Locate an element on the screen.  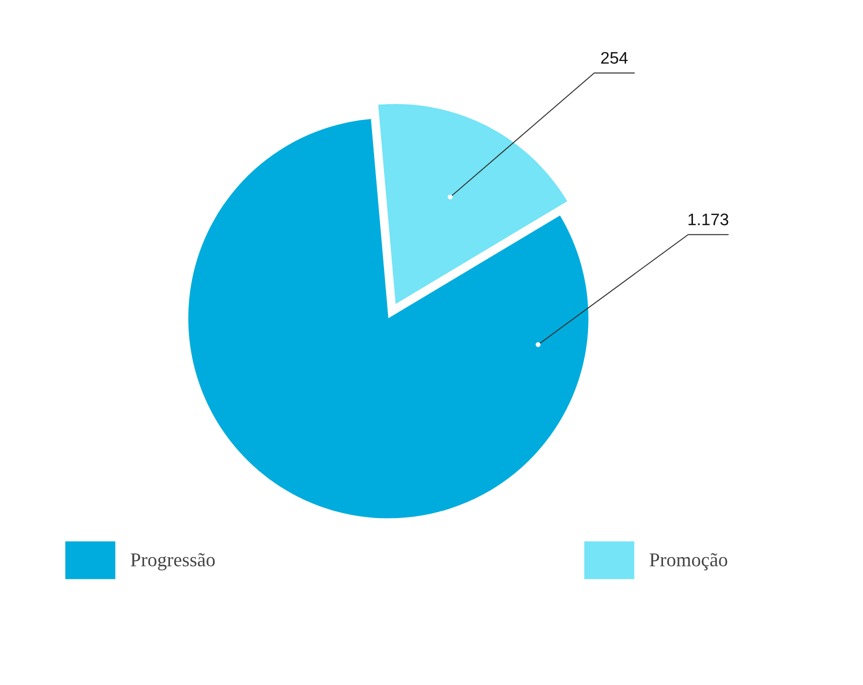
data-label: 254 is located at coordinates (614, 58).